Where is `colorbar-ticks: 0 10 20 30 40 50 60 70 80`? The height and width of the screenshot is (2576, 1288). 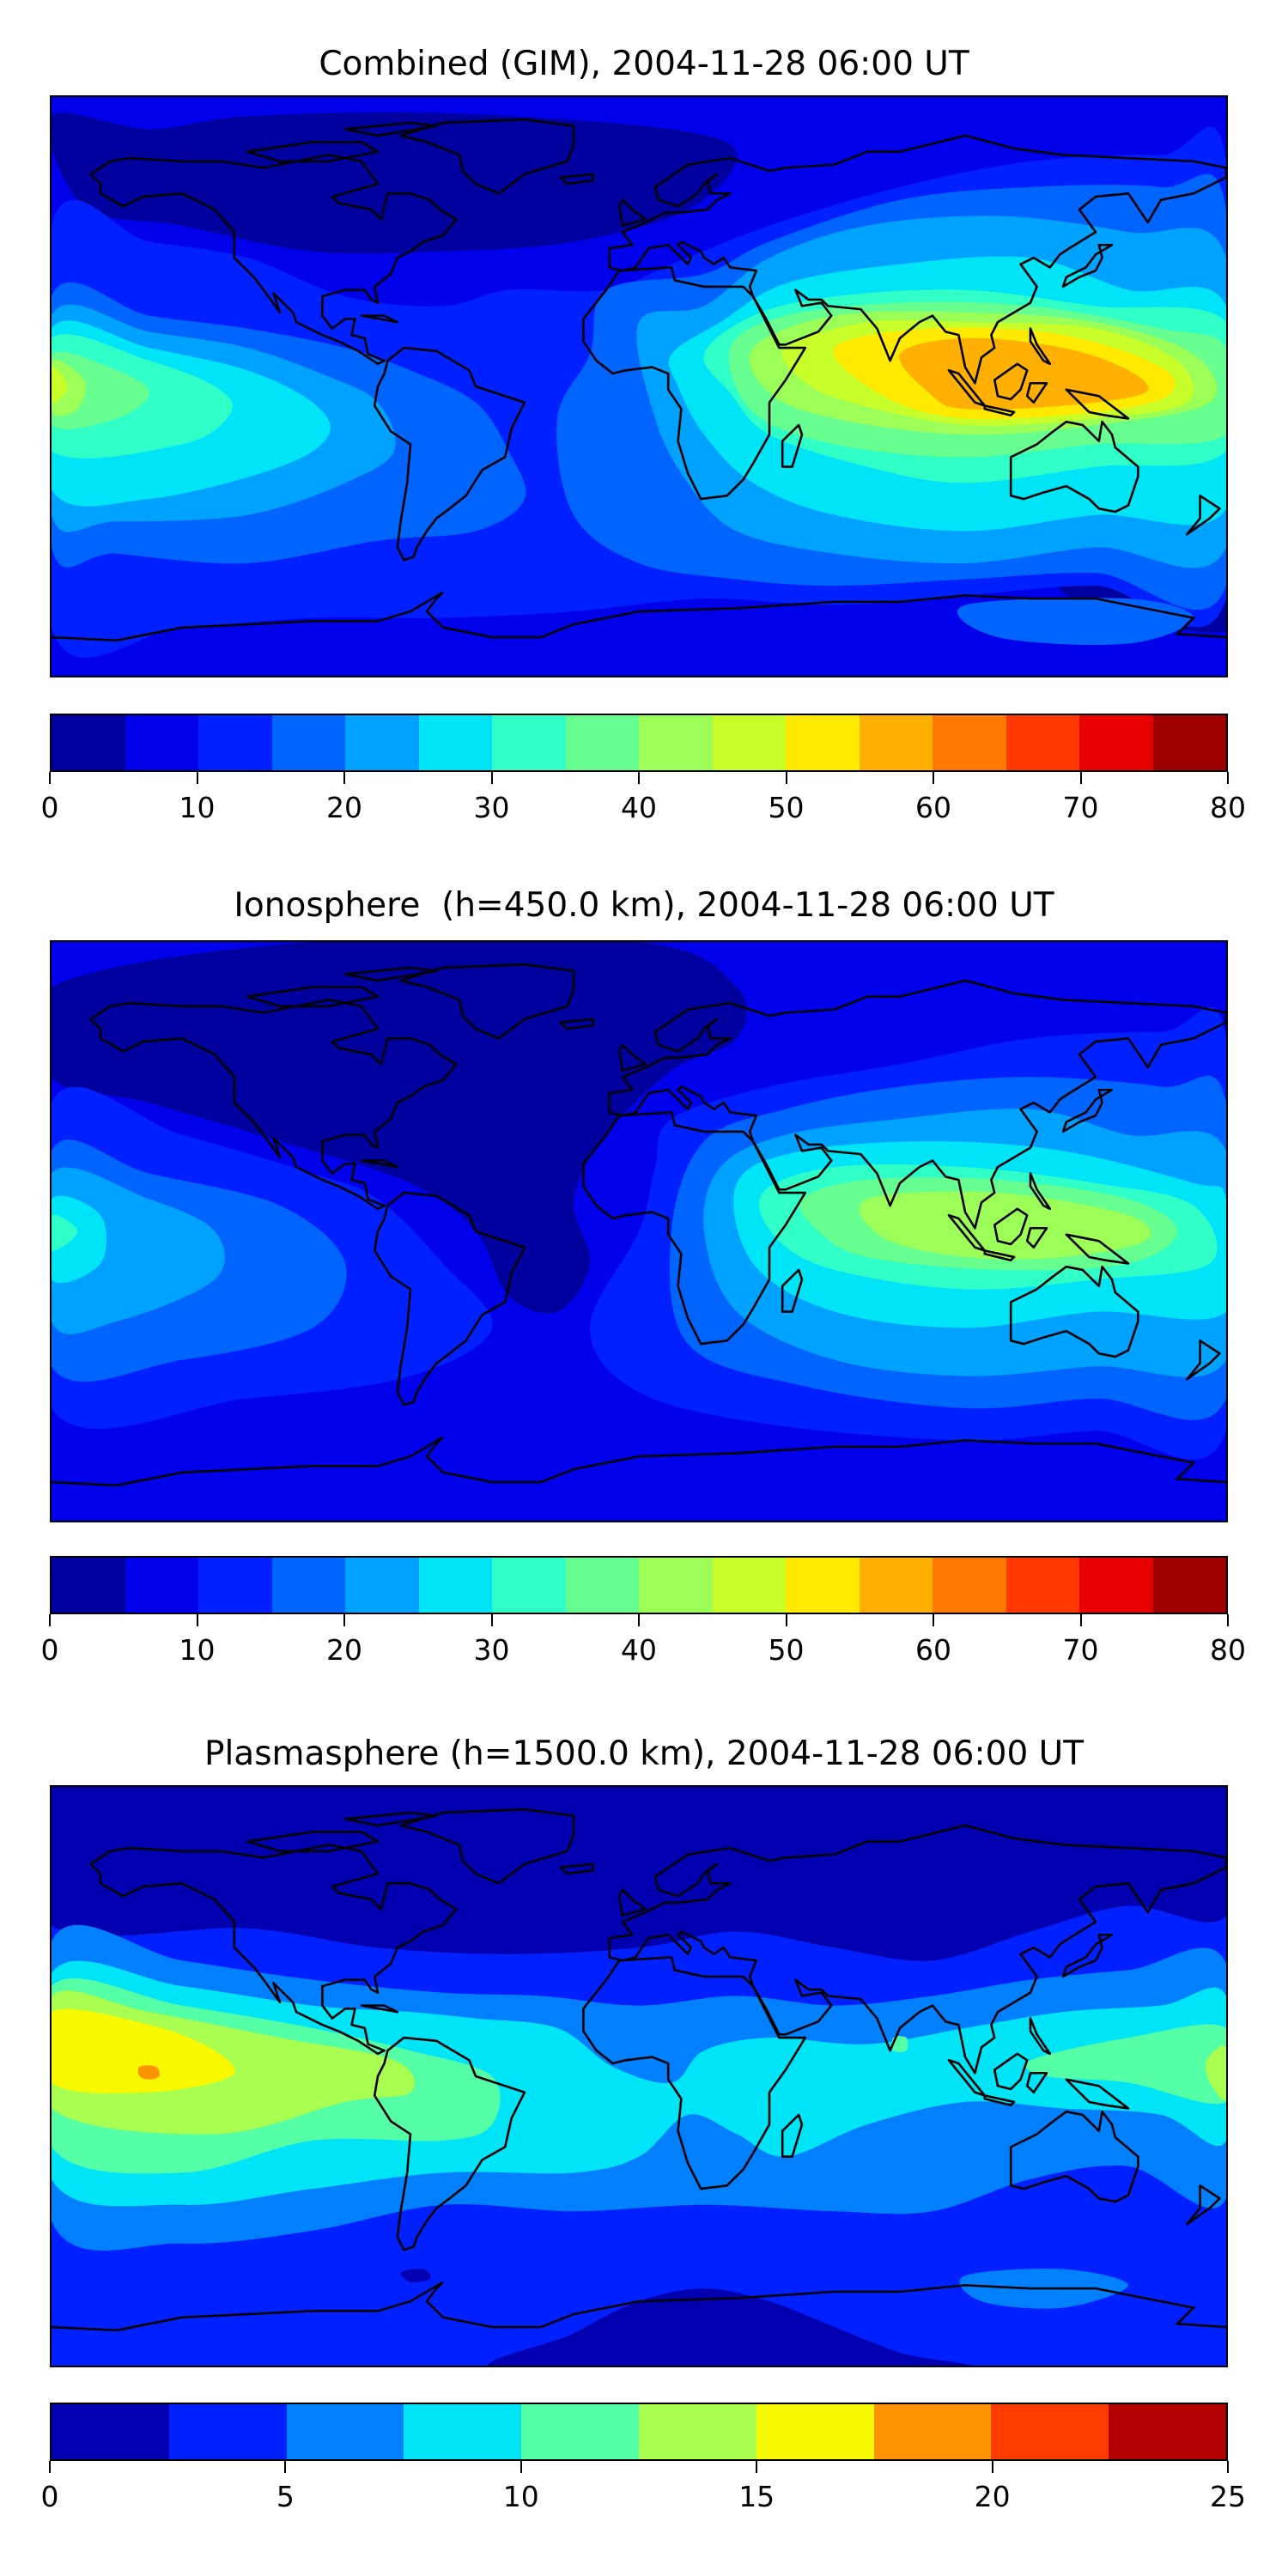 colorbar-ticks: 0 10 20 30 40 50 60 70 80 is located at coordinates (643, 798).